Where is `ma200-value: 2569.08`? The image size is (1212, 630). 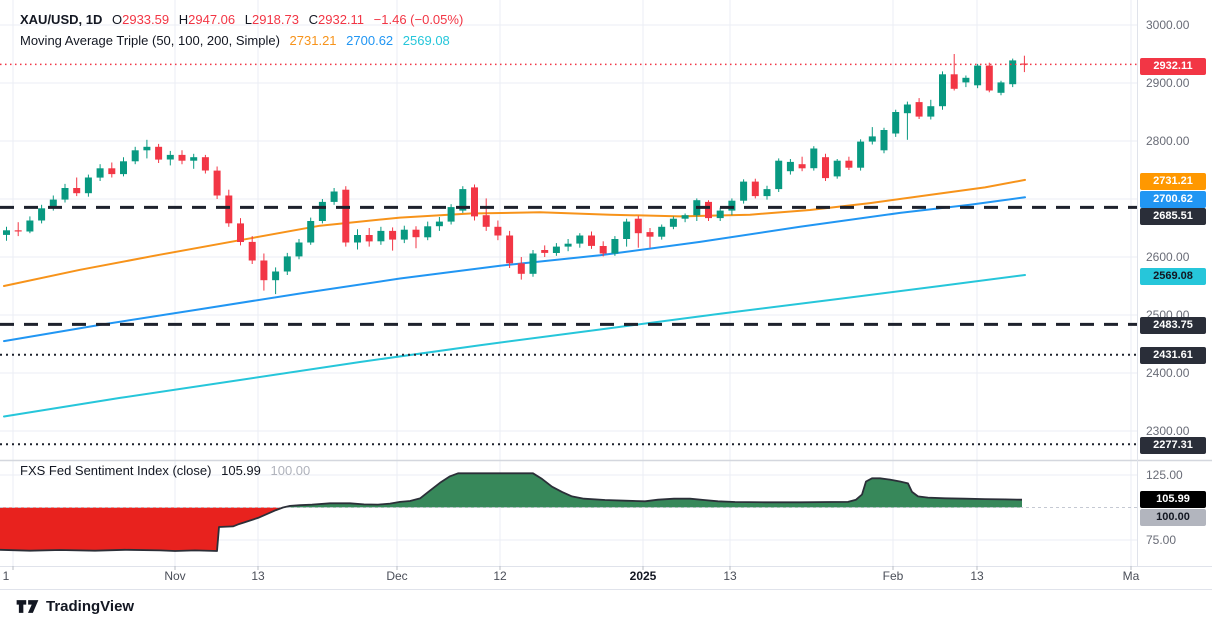
ma200-value: 2569.08 is located at coordinates (426, 40).